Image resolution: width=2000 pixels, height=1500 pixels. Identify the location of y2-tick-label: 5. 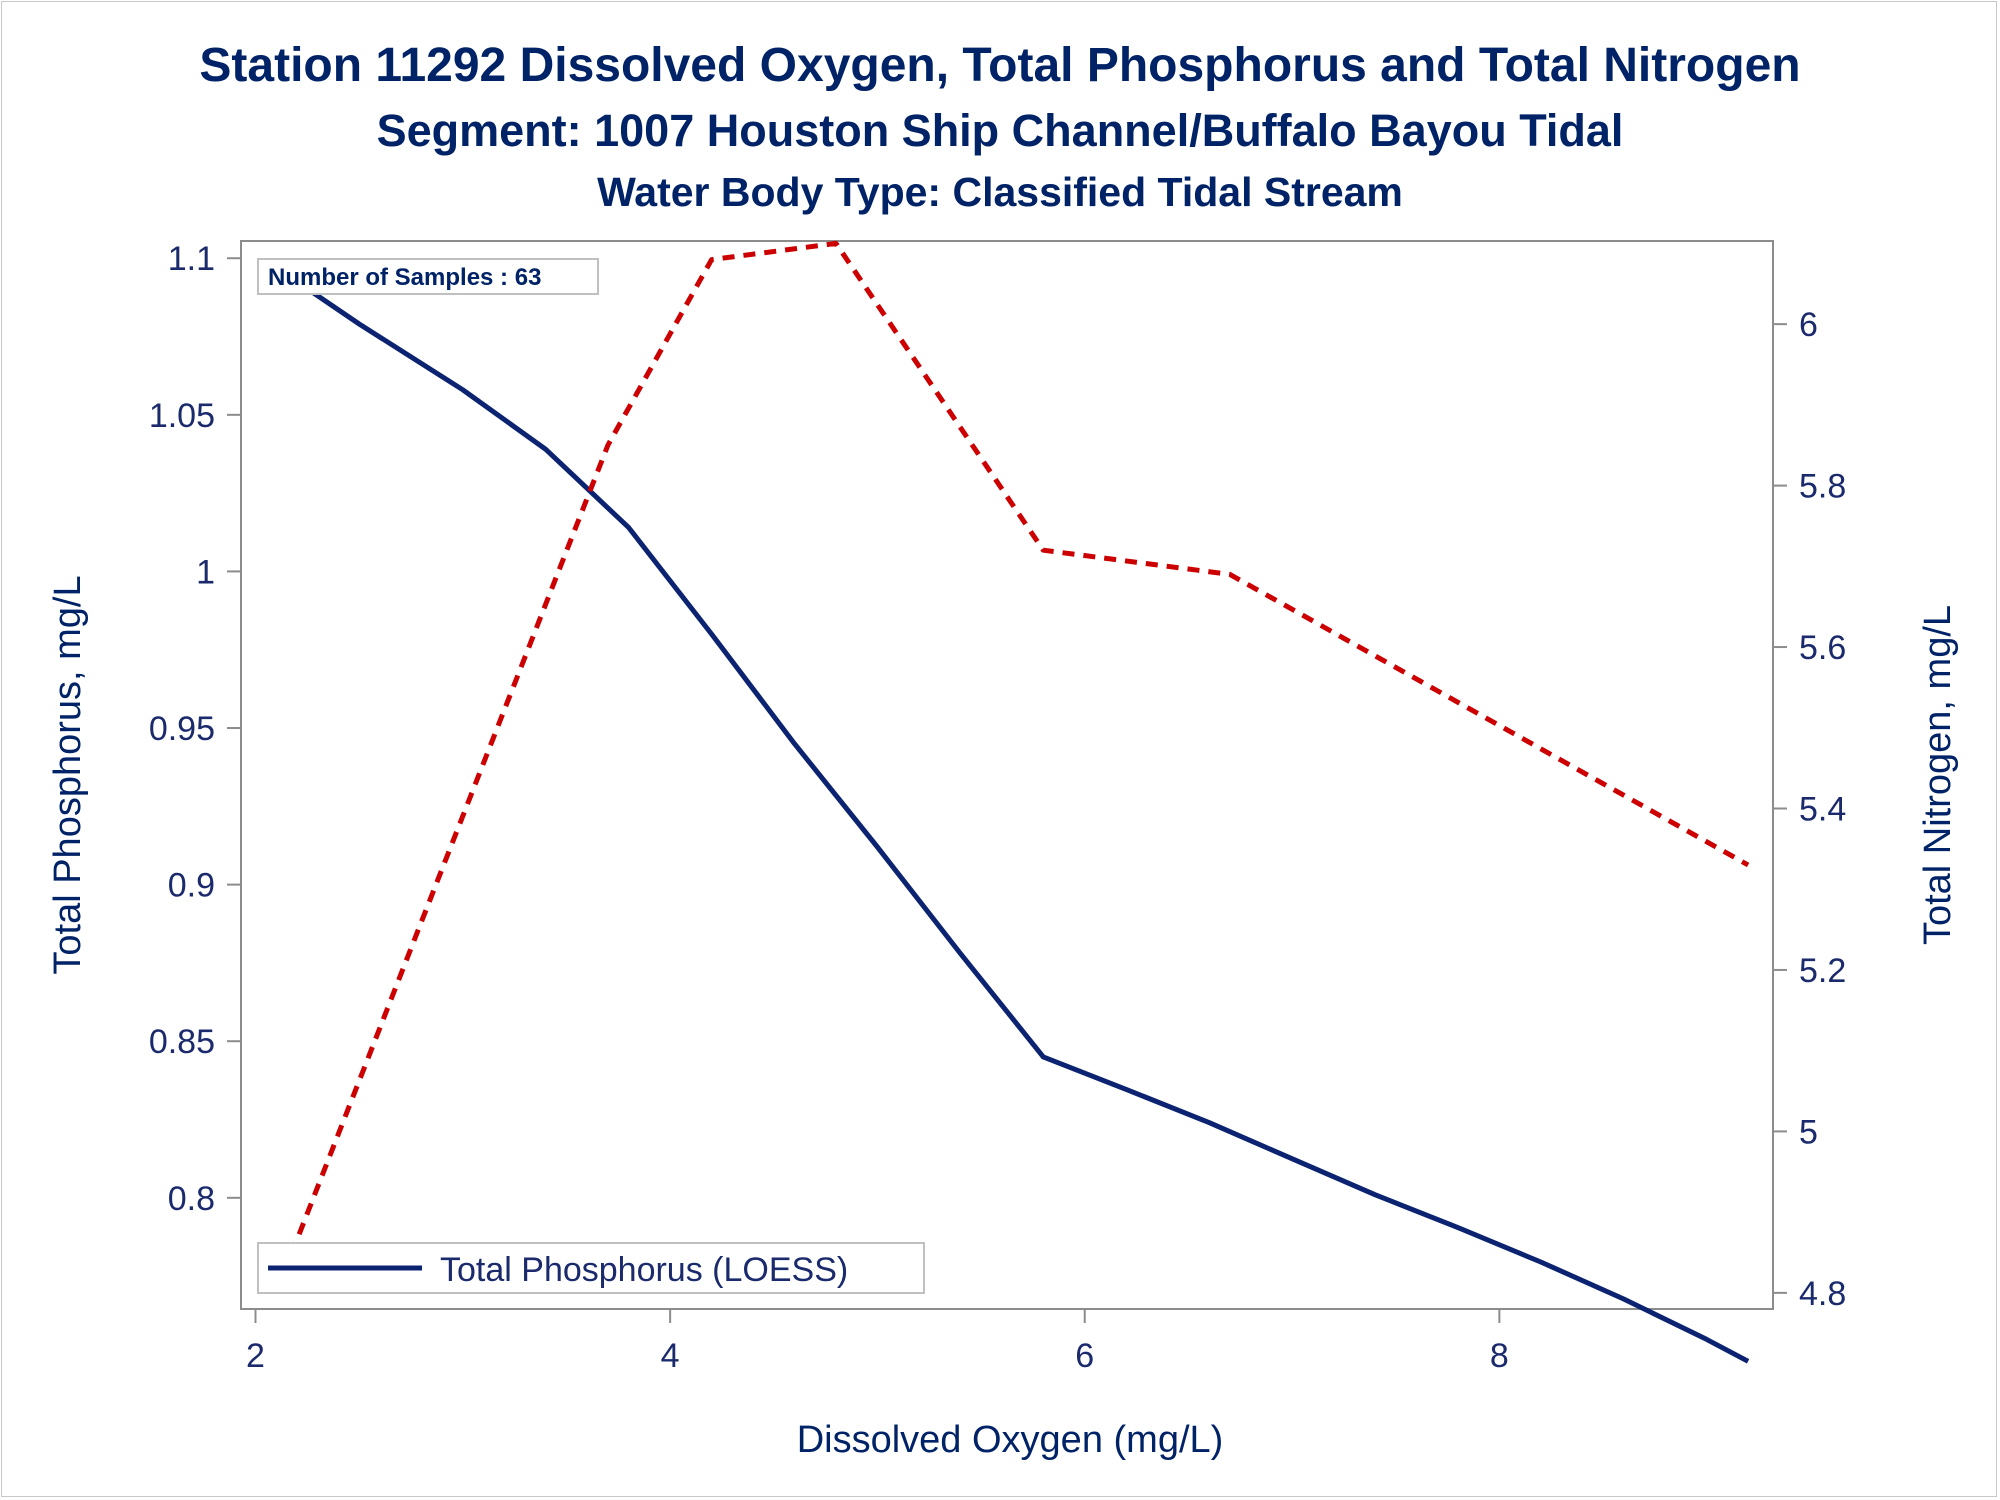
(1808, 1132).